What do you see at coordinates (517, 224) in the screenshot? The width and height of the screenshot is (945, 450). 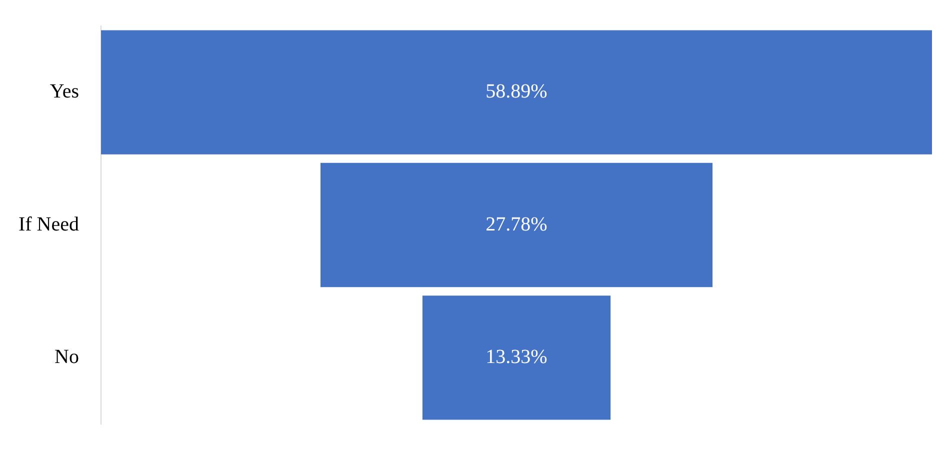 I see `data-label: 27.78%` at bounding box center [517, 224].